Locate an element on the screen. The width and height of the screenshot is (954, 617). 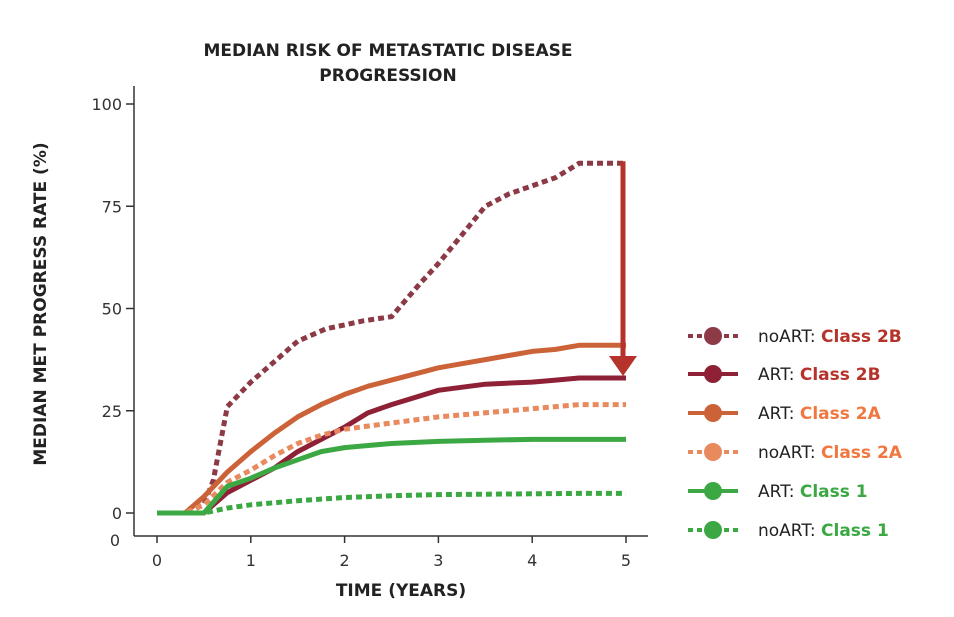
legend-label: noART: Class 2B is located at coordinates (830, 337).